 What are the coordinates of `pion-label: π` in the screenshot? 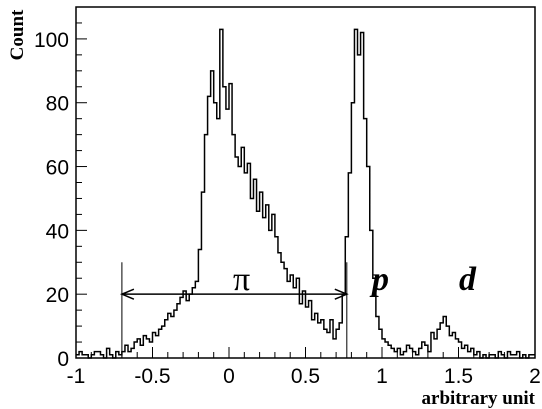 It's located at (241, 279).